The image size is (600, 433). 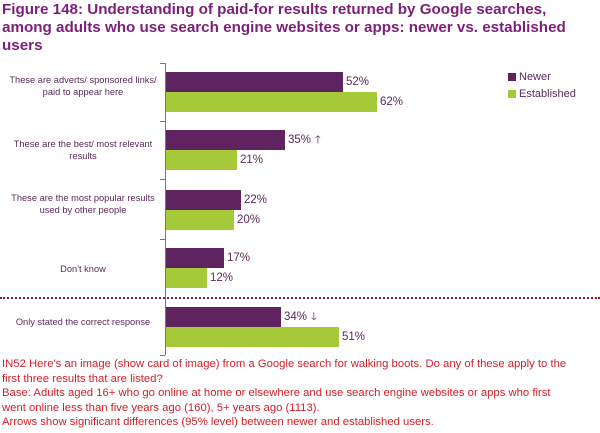 What do you see at coordinates (318, 140) in the screenshot?
I see `arrow-up-icon: 🡑` at bounding box center [318, 140].